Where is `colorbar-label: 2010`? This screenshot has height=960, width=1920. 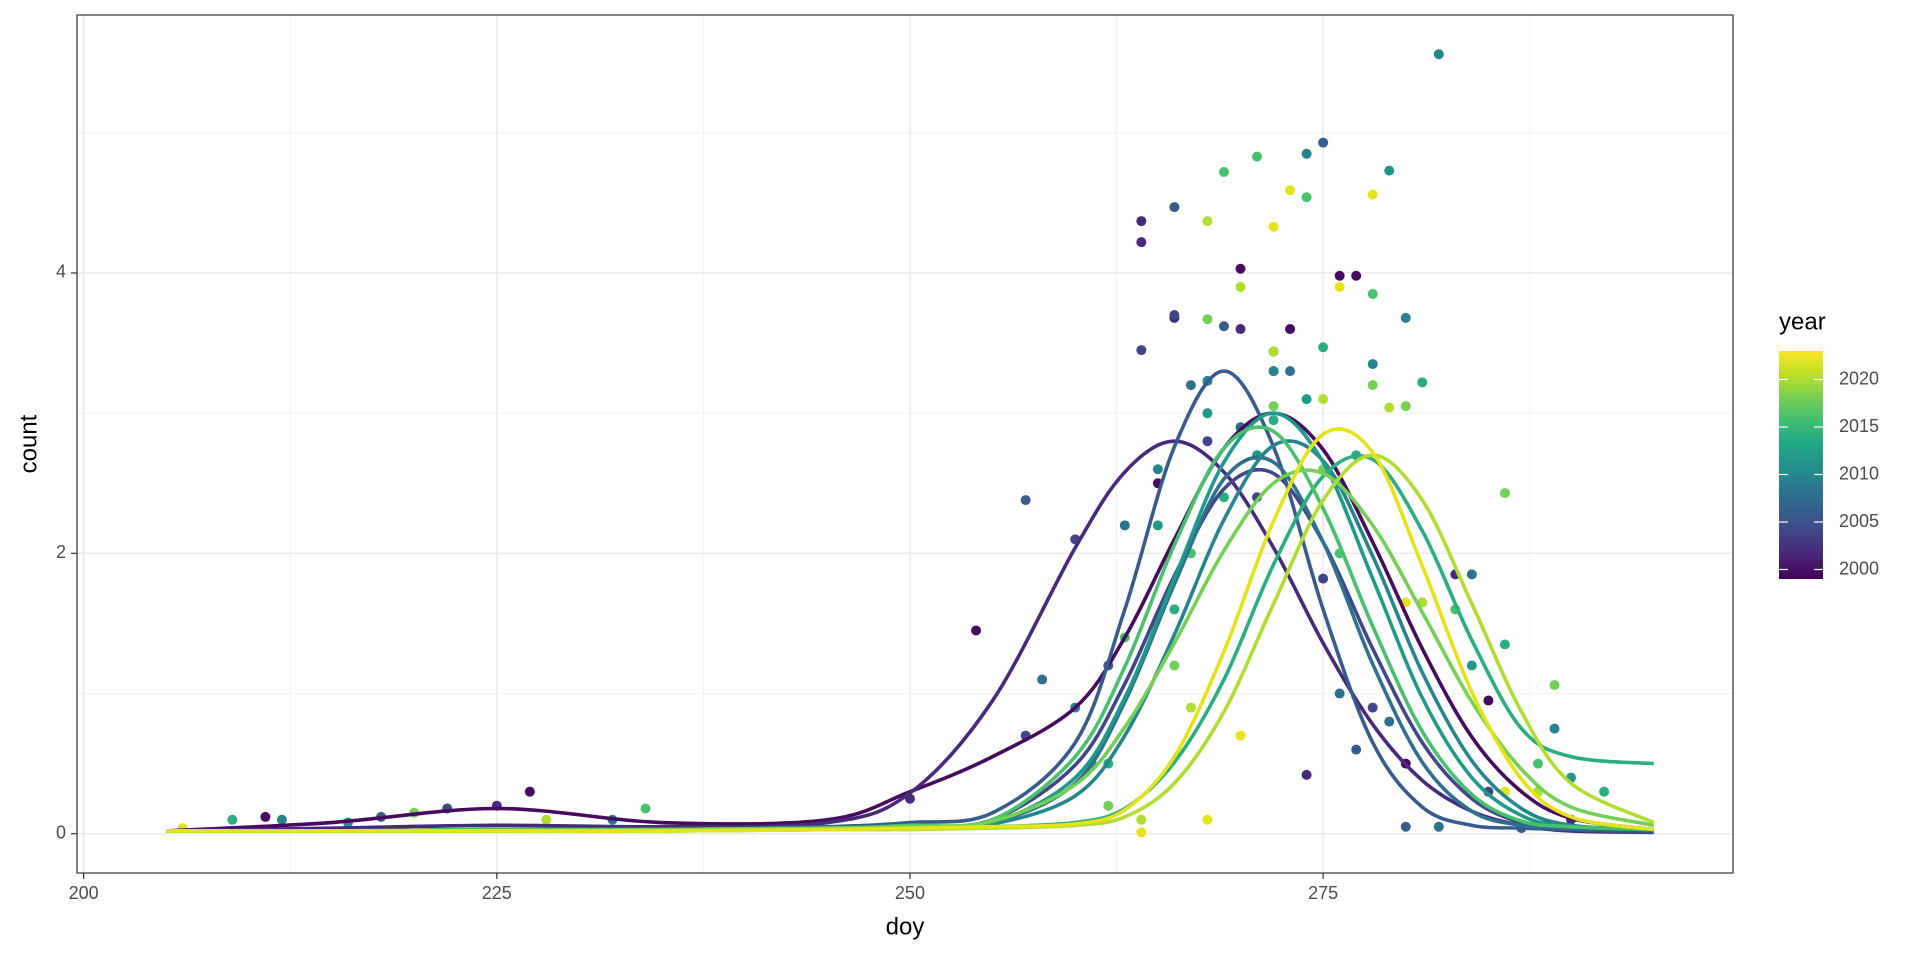 colorbar-label: 2010 is located at coordinates (1859, 473).